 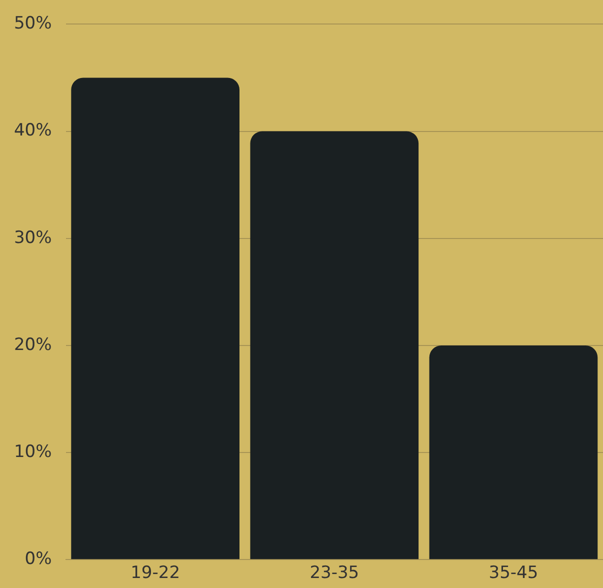 I want to click on y-tick-label: 30%, so click(x=33, y=238).